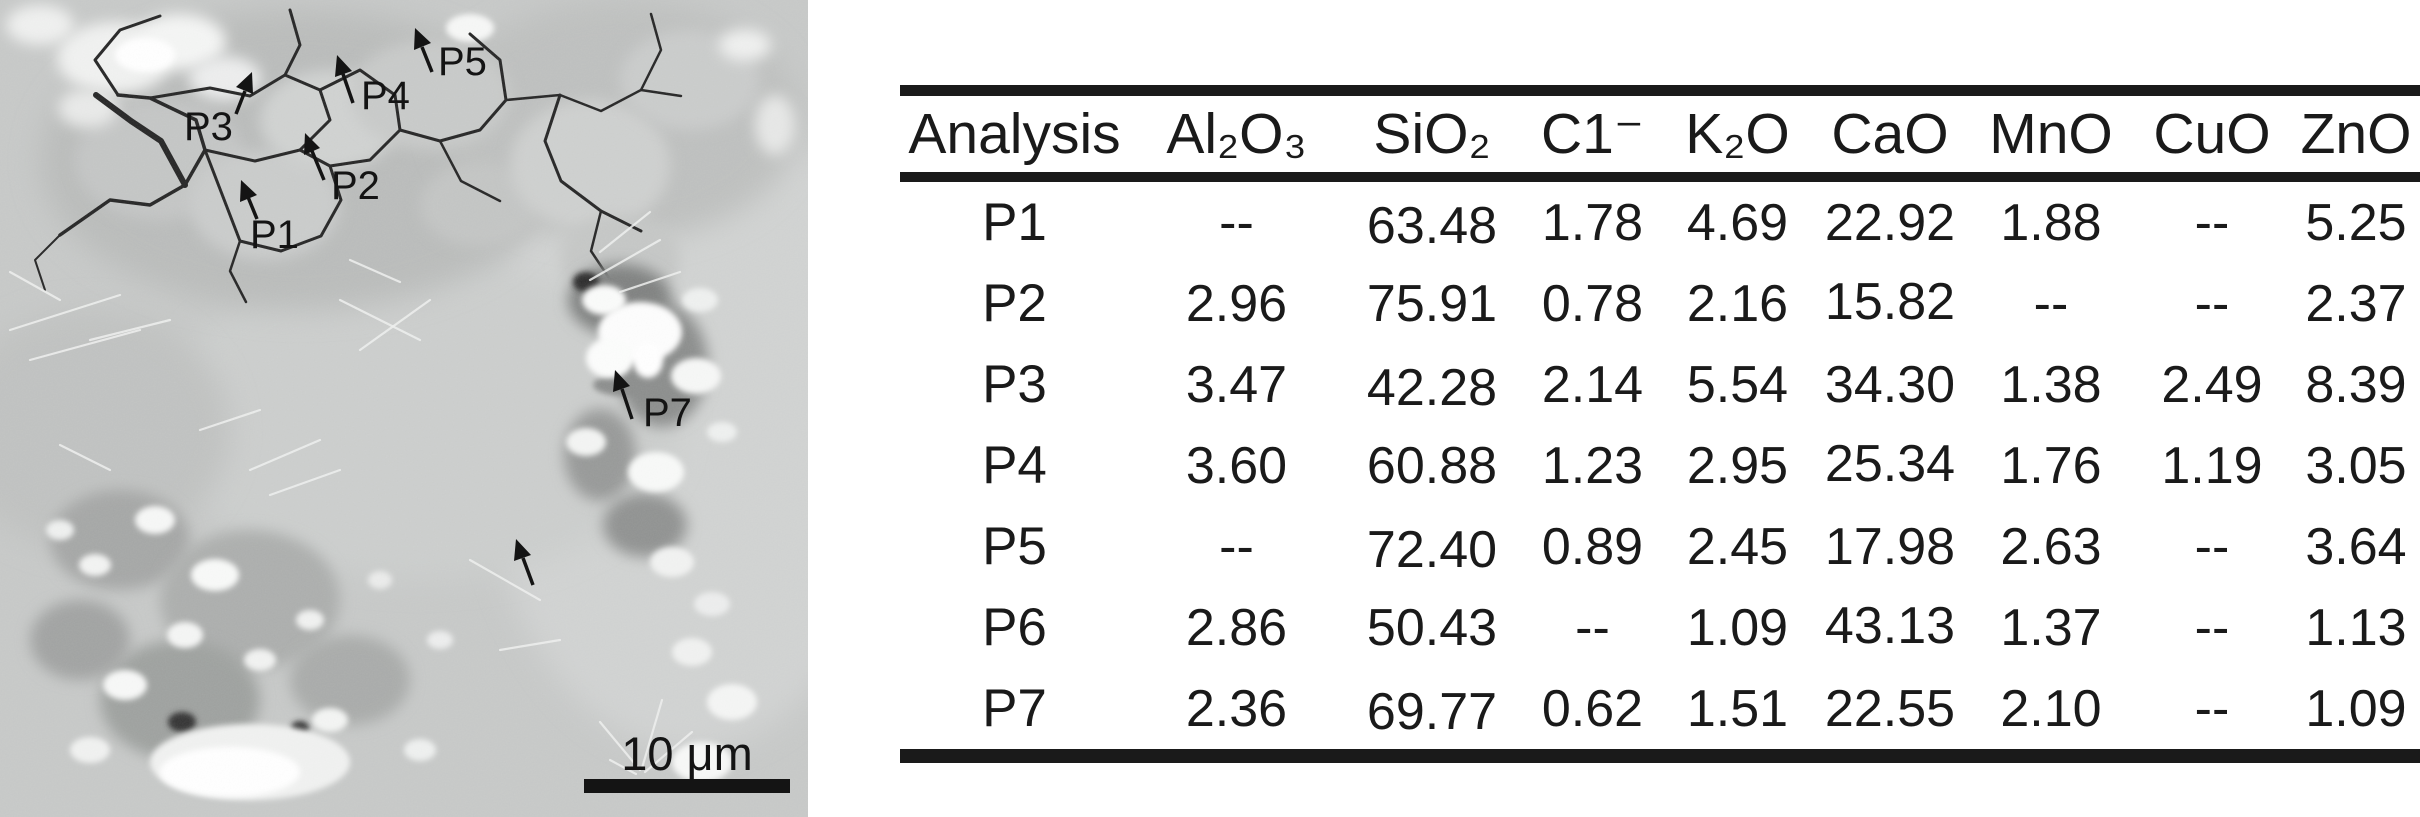 This screenshot has height=817, width=2420. What do you see at coordinates (1592, 384) in the screenshot?
I see `value-cell: 2.14` at bounding box center [1592, 384].